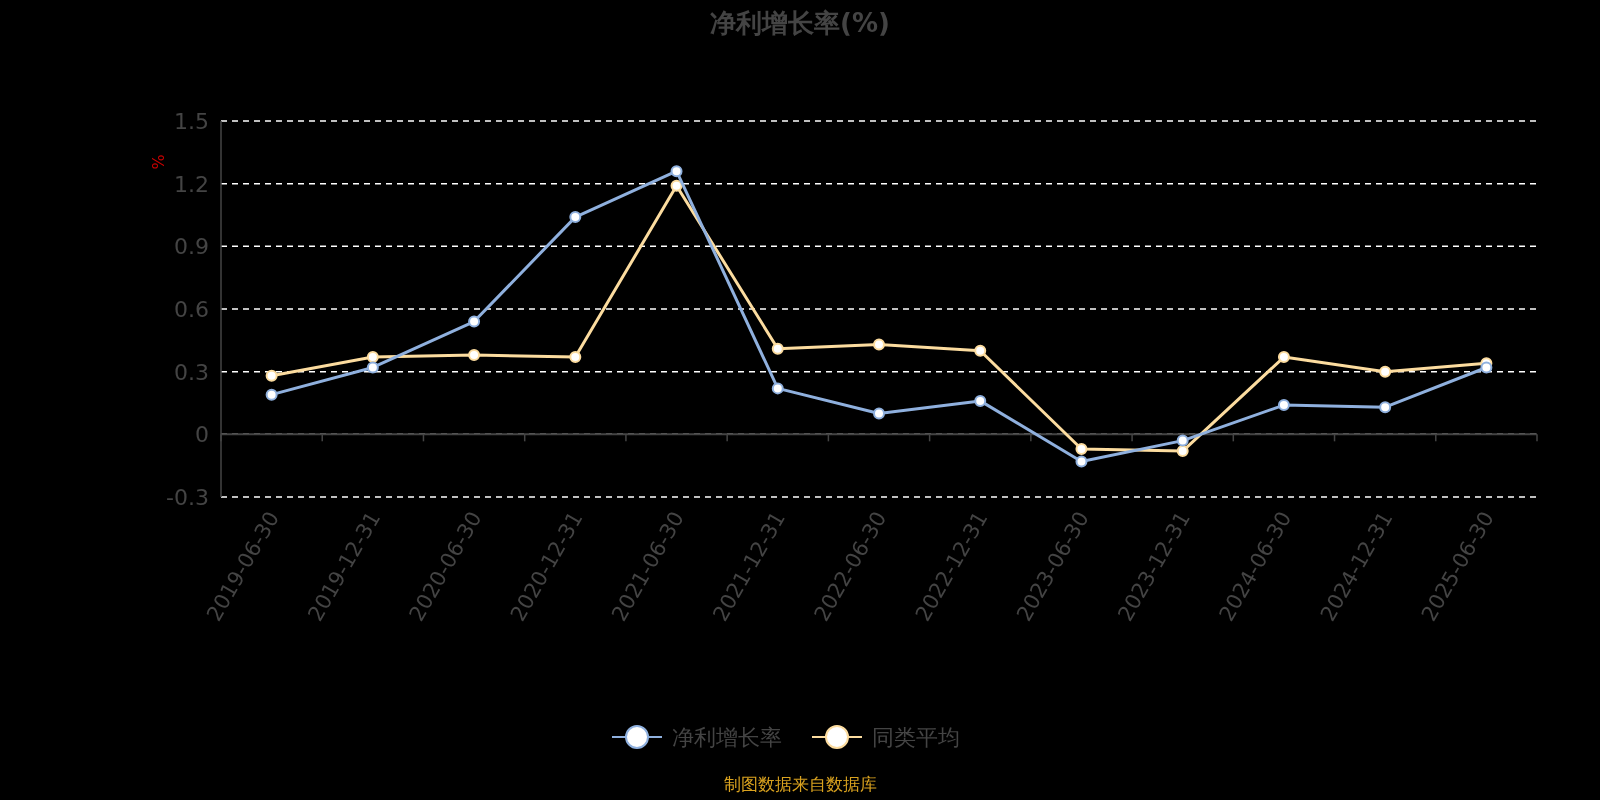  What do you see at coordinates (158, 162) in the screenshot?
I see `y-axis-title: %` at bounding box center [158, 162].